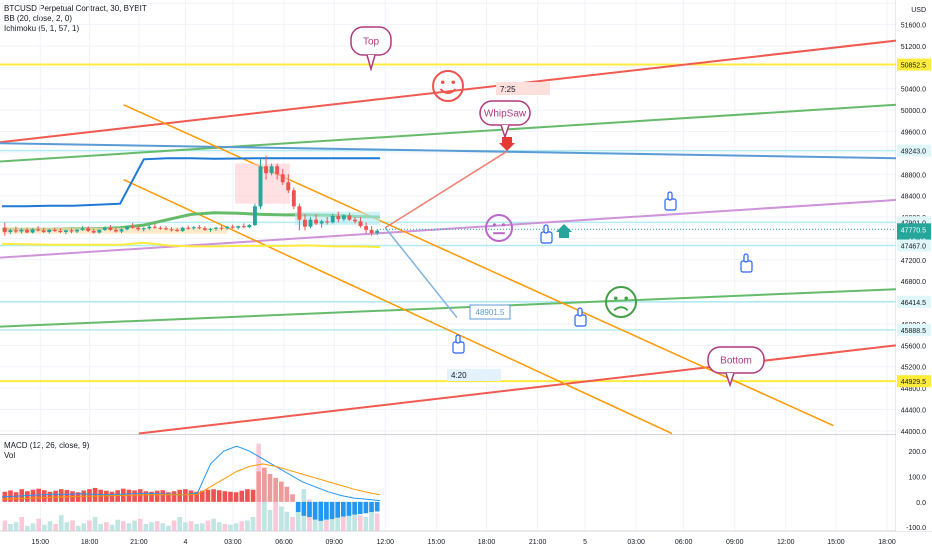 The width and height of the screenshot is (932, 550). I want to click on ichimoku-legend: Ichimoku (5, 1, 57, 1), so click(42, 28).